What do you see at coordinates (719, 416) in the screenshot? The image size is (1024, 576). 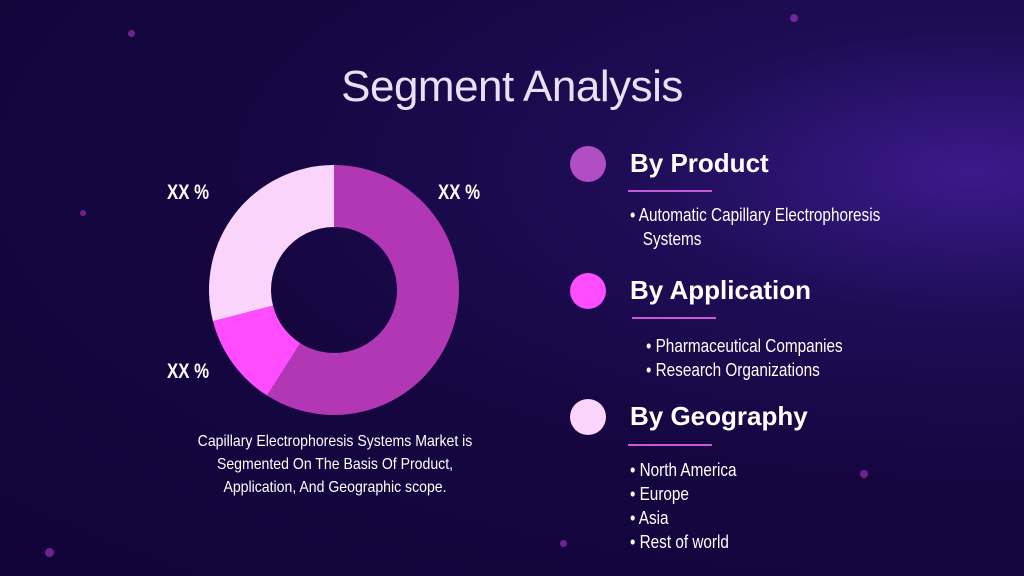 I see `segment-heading: By Geography` at bounding box center [719, 416].